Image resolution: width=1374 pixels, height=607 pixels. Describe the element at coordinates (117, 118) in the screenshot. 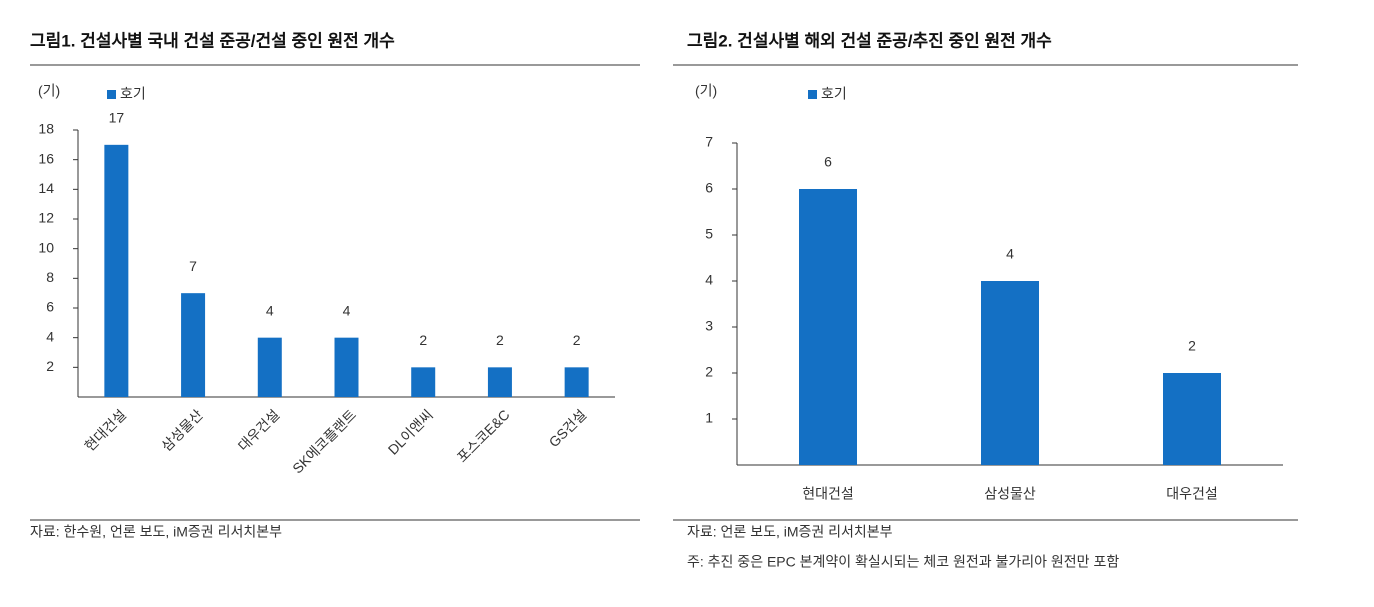

I see `value-label: 17` at that location.